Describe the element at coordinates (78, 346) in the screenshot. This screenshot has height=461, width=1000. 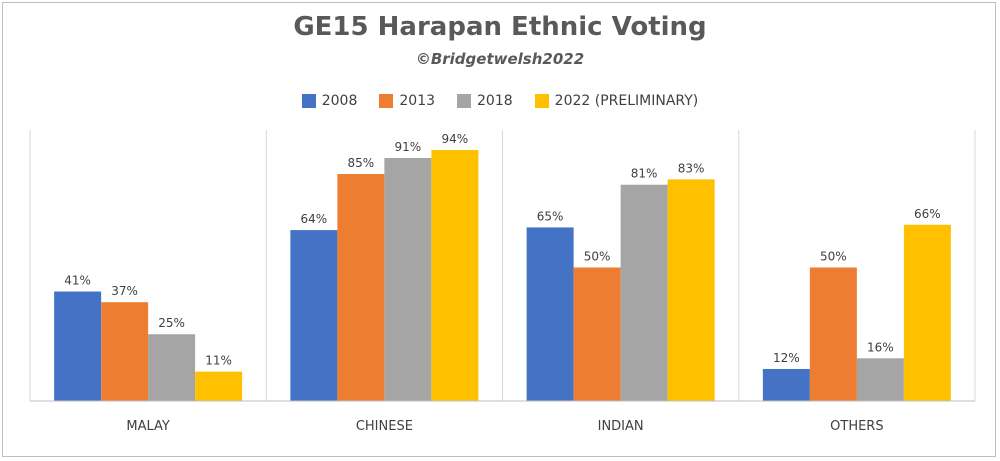
I see `bar-malay-2008` at that location.